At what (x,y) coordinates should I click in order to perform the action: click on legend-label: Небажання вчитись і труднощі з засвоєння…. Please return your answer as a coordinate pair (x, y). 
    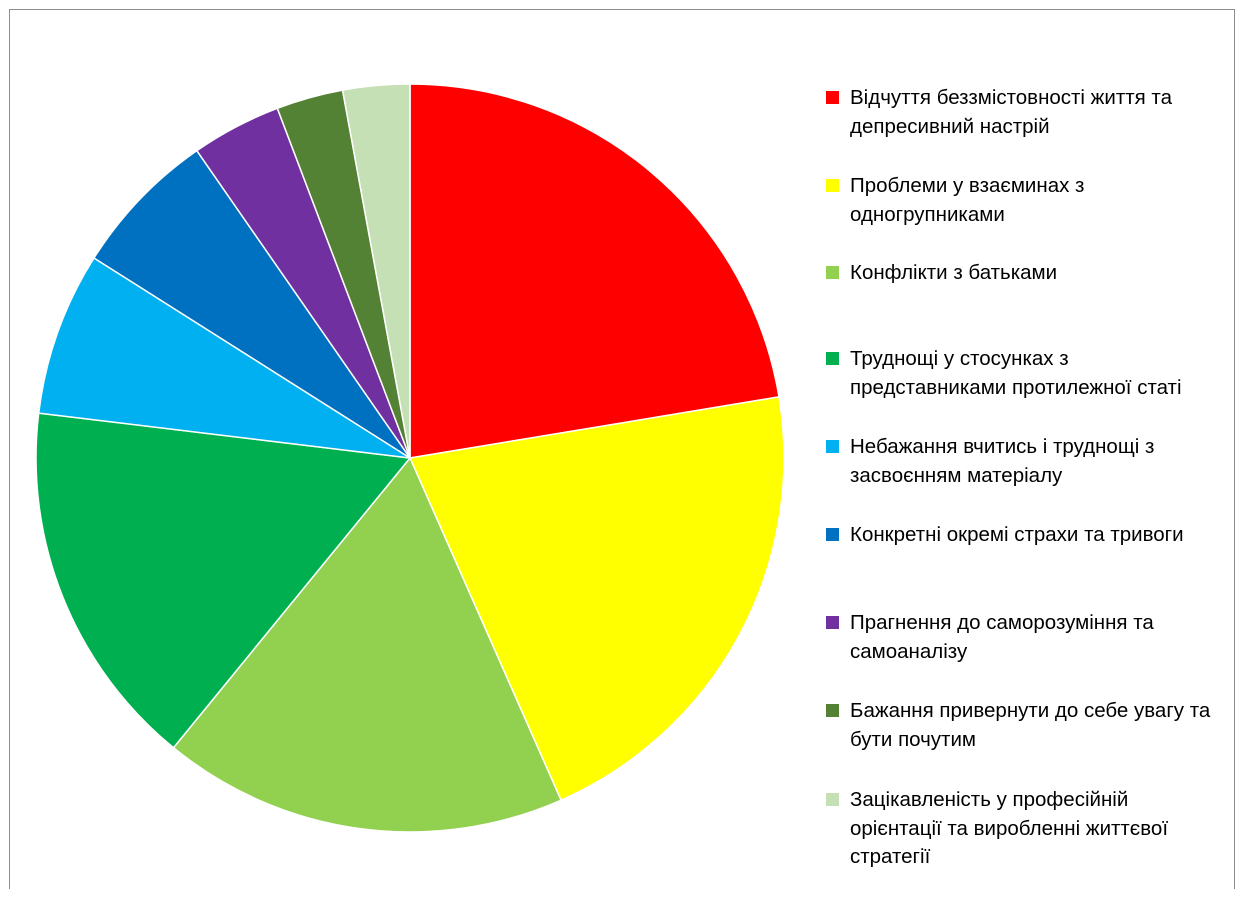
    Looking at the image, I should click on (1002, 461).